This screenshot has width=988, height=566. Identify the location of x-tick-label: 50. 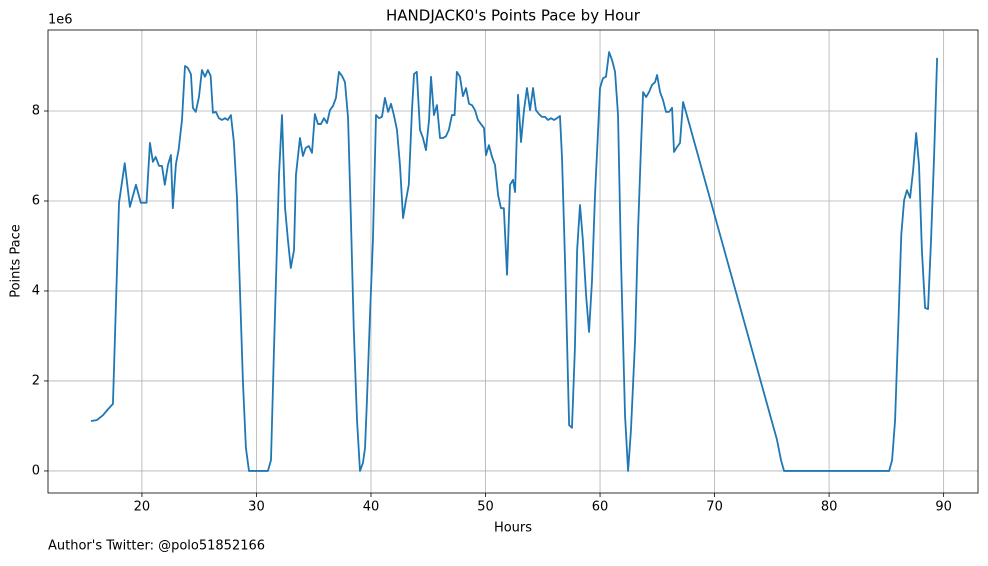
(485, 507).